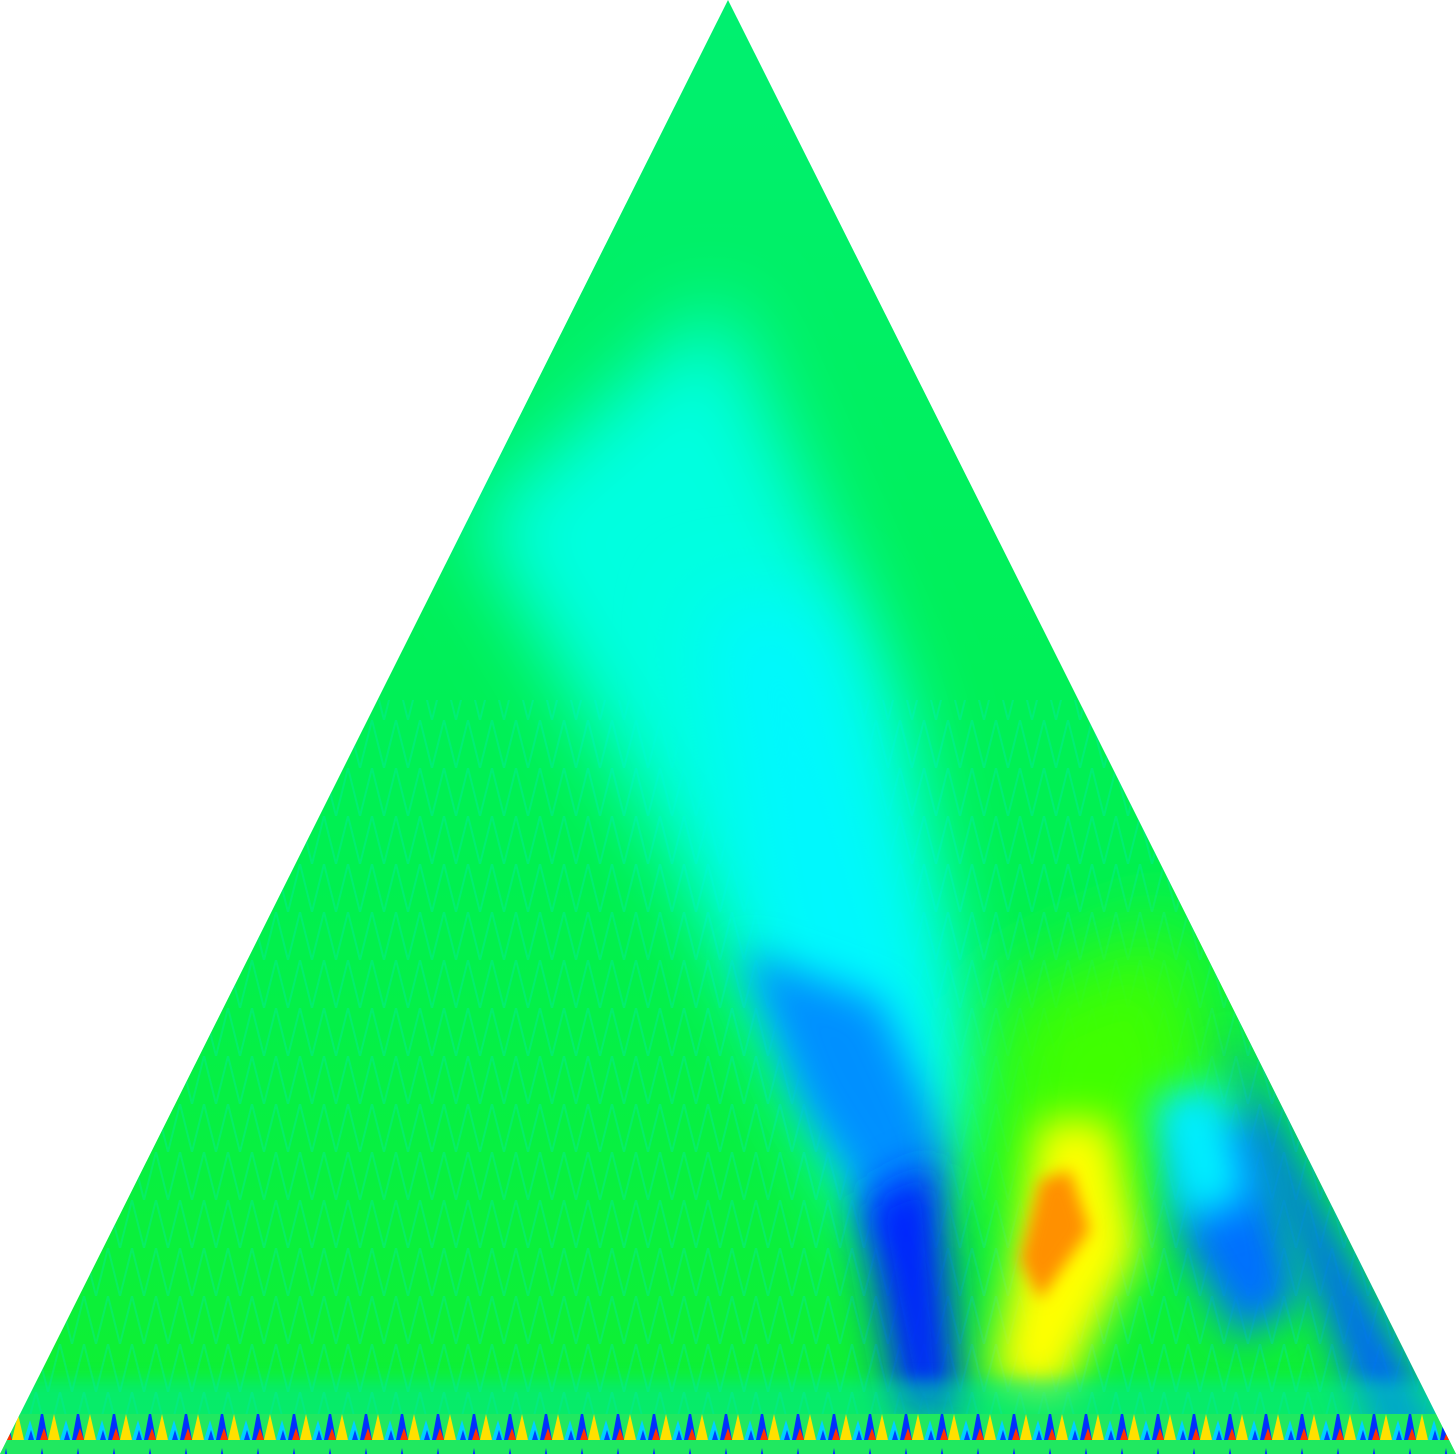  I want to click on orange-peak, so click(1055, 1235).